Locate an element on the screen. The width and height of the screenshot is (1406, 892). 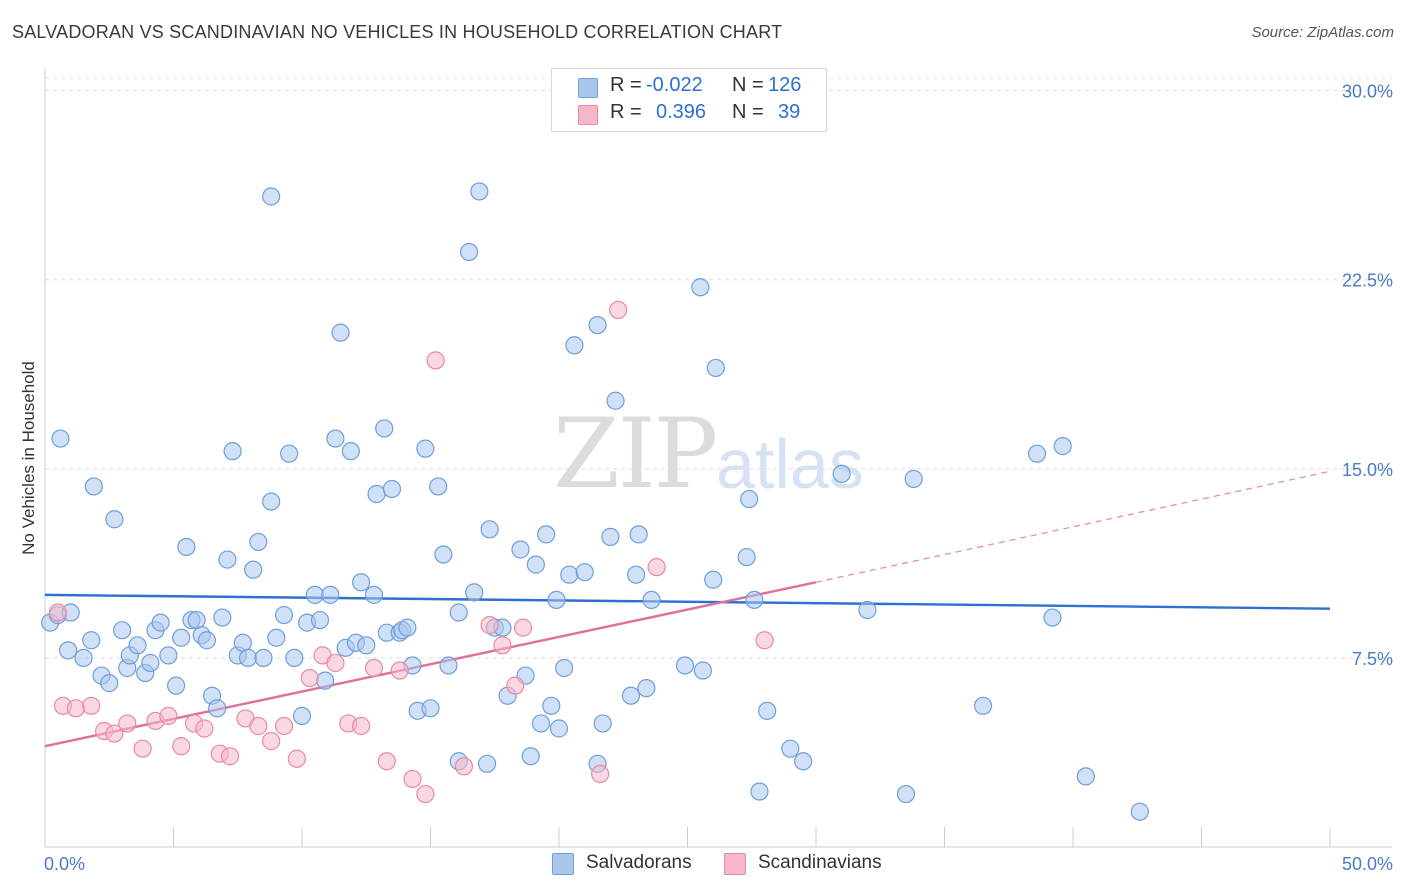
n-value: 39 is located at coordinates (789, 112).